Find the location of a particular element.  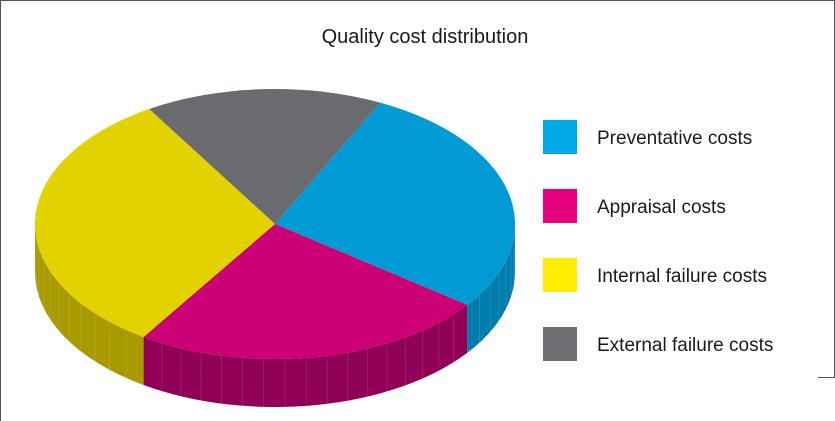

pie-slice-appraisal-costs is located at coordinates (305, 292).